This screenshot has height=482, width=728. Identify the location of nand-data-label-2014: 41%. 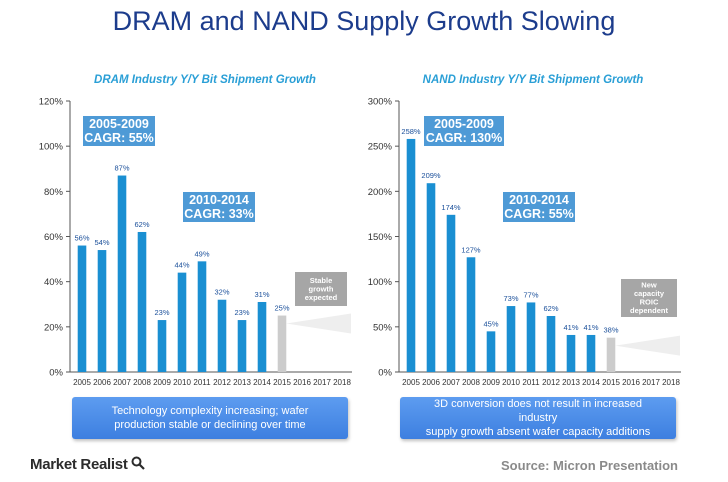
(590, 327).